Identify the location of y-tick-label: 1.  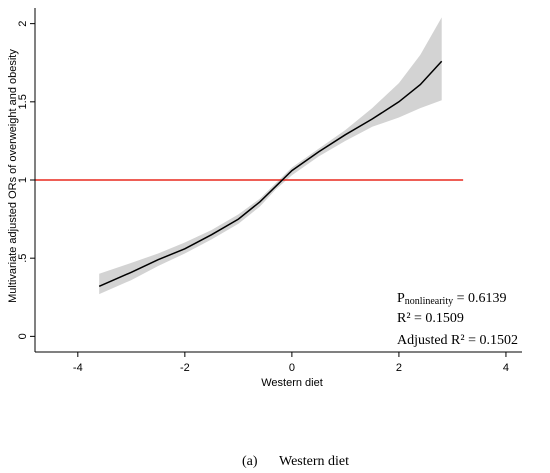
(23, 180).